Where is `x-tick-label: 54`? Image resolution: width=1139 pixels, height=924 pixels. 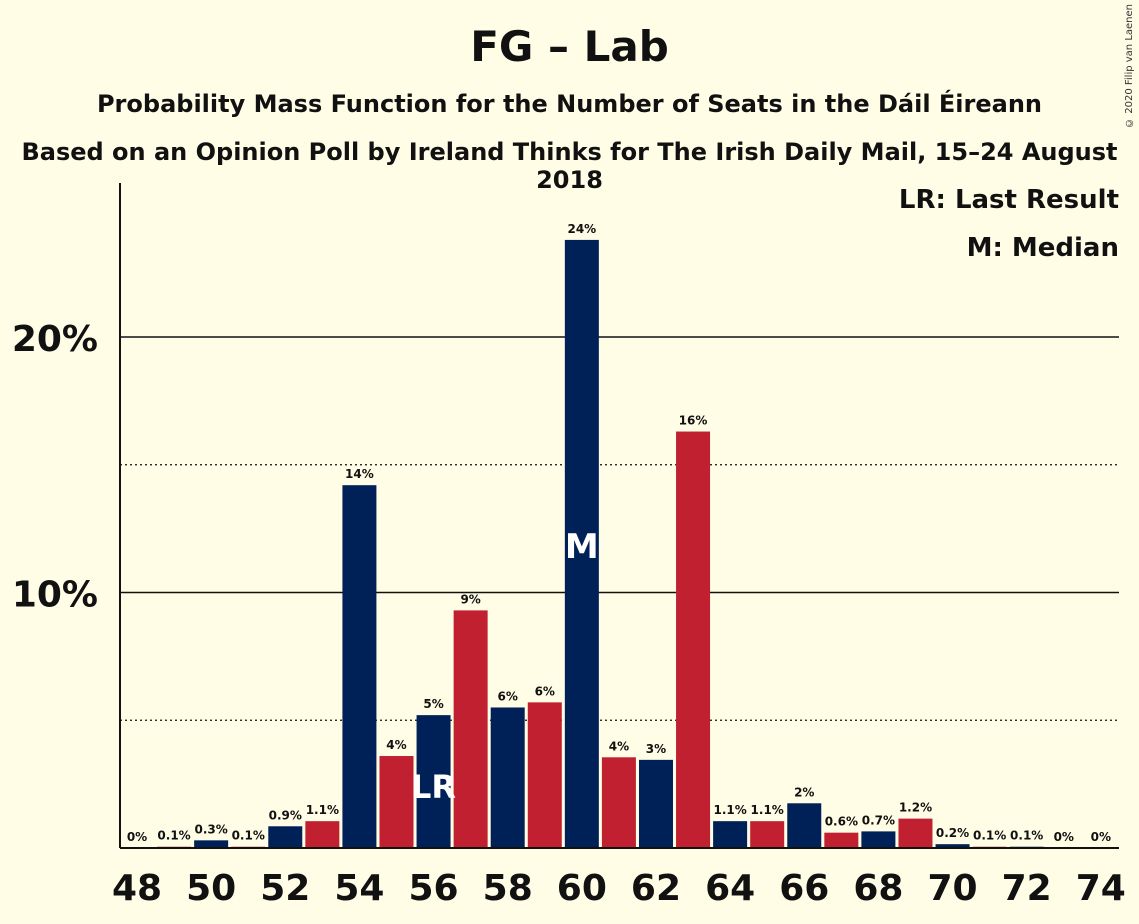 x-tick-label: 54 is located at coordinates (359, 888).